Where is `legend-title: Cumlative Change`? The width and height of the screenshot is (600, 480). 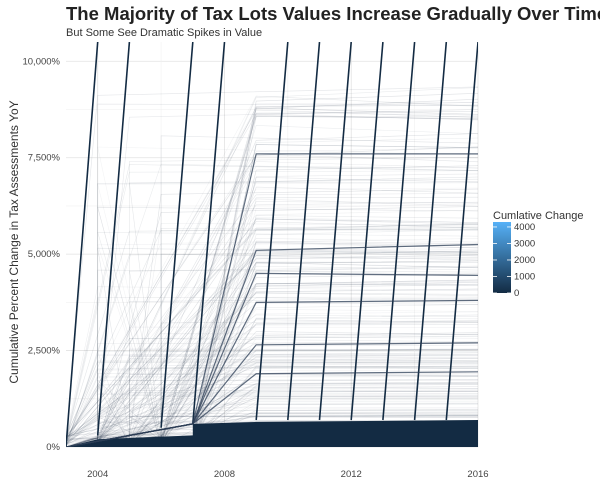 legend-title: Cumlative Change is located at coordinates (538, 216).